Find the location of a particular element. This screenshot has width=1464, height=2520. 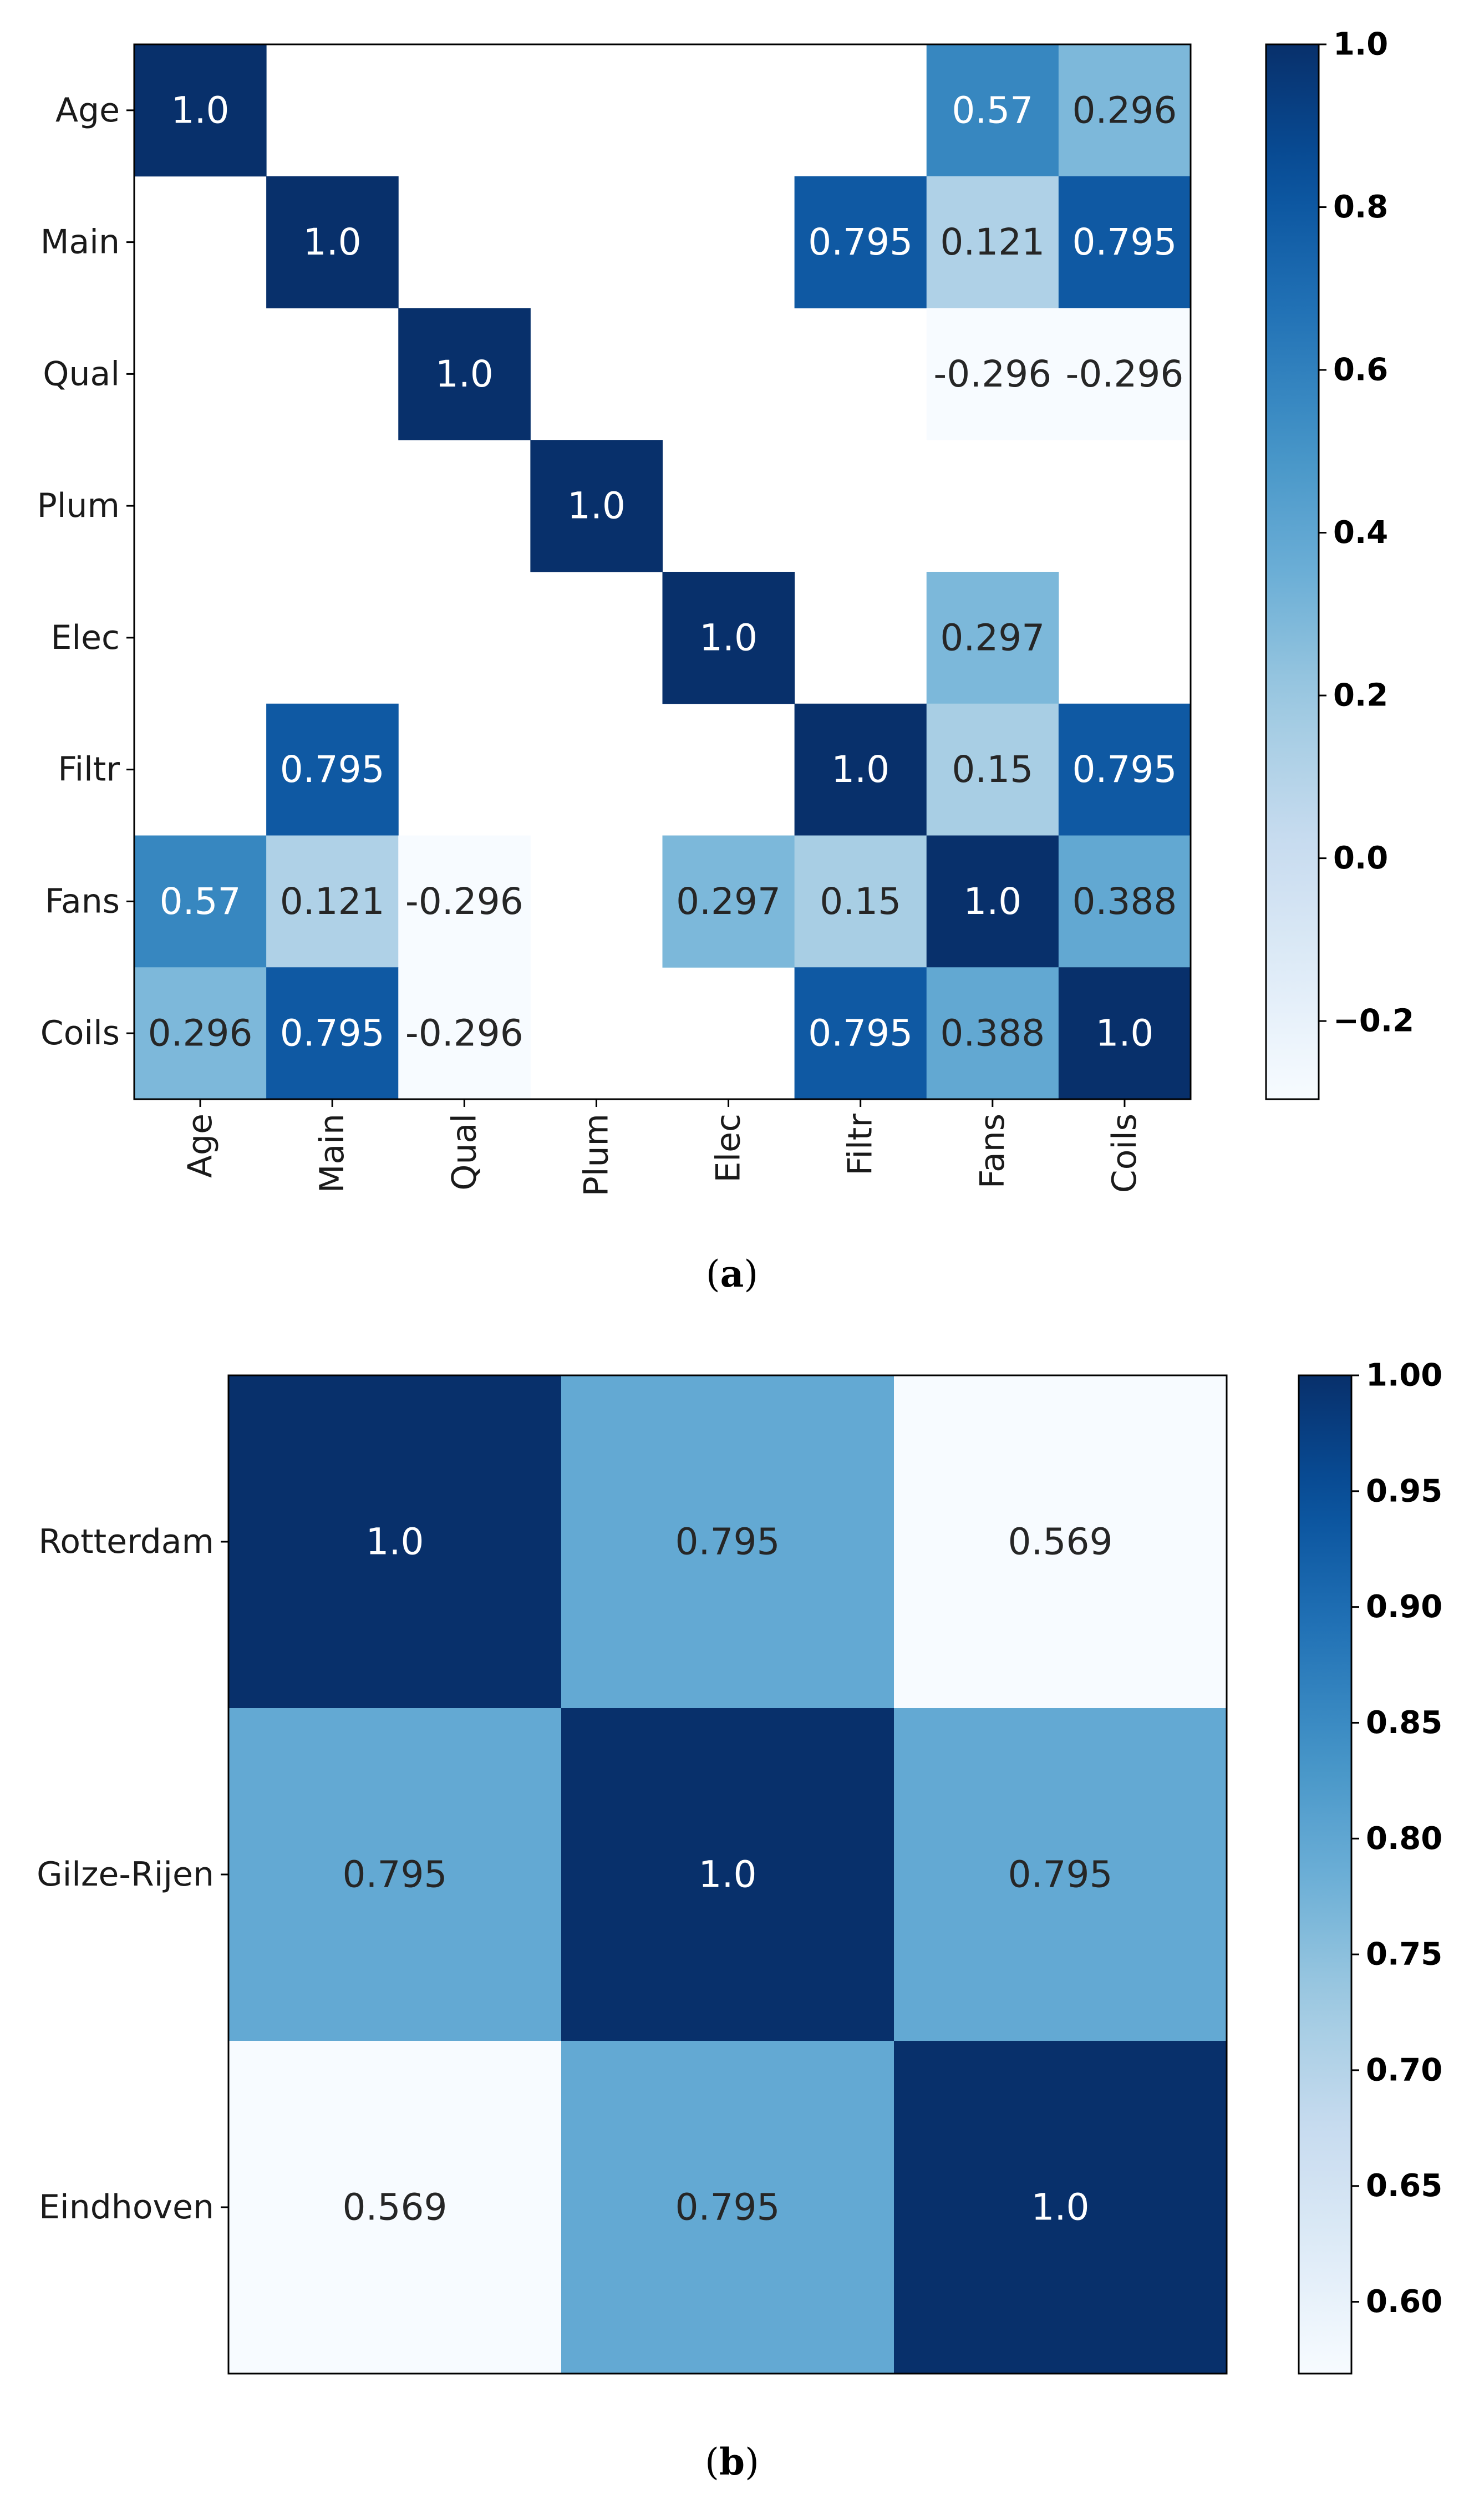

colorbar-tick-label: 1.00 is located at coordinates (1404, 1376).